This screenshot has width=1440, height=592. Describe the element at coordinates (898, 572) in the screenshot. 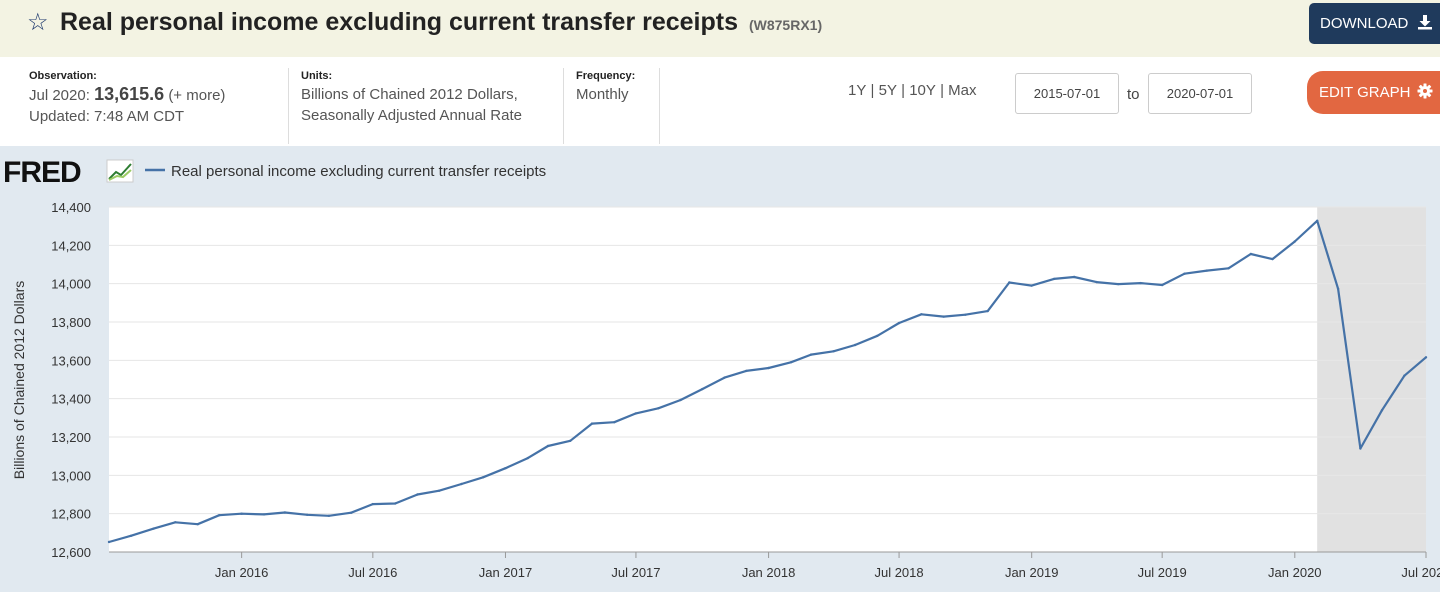

I see `x-tick-label: Jul 2018` at that location.